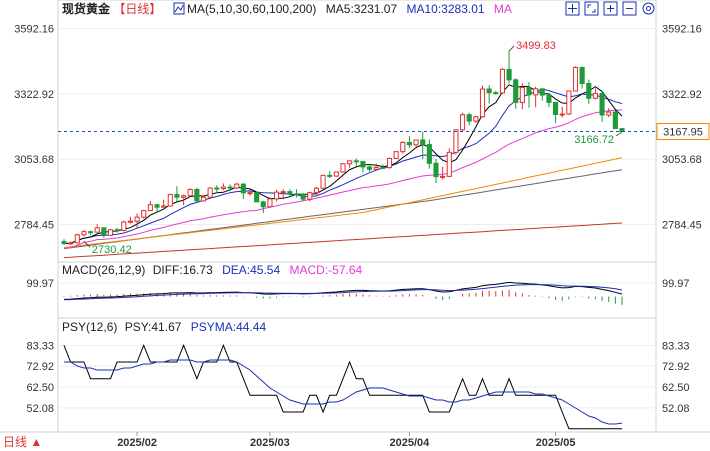  Describe the element at coordinates (87, 244) in the screenshot. I see `low-left-pointer` at that location.